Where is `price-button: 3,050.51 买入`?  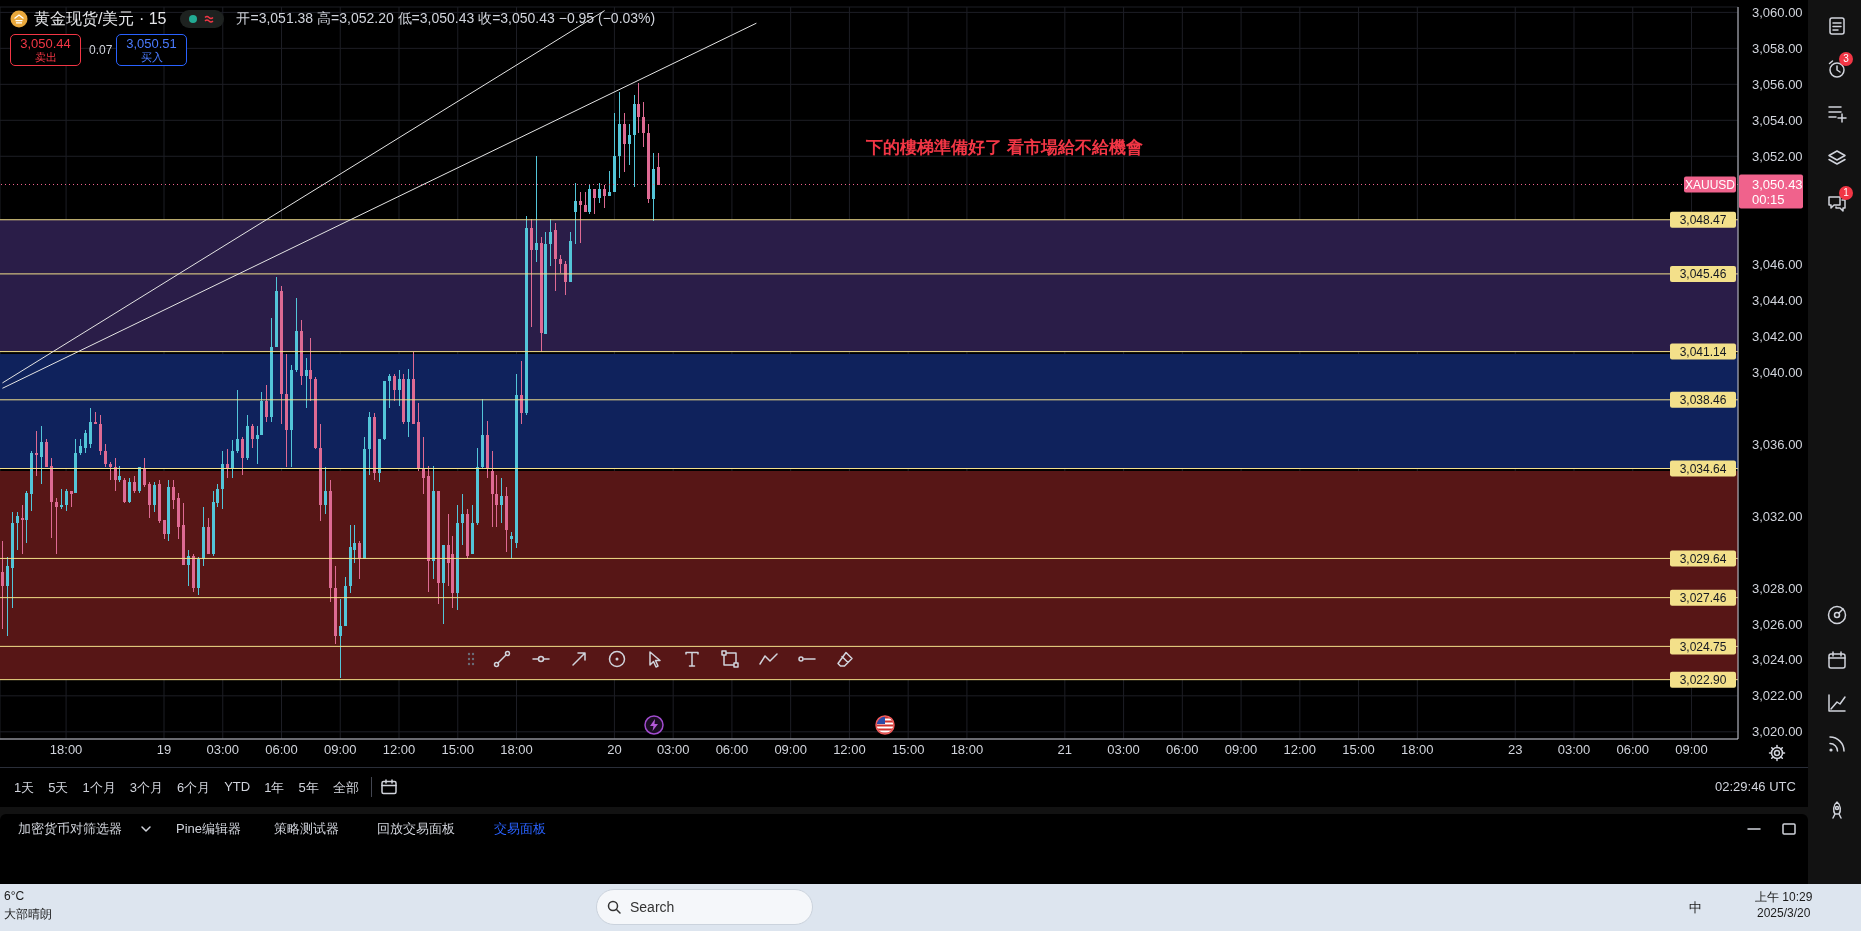 price-button: 3,050.51 买入 is located at coordinates (151, 50).